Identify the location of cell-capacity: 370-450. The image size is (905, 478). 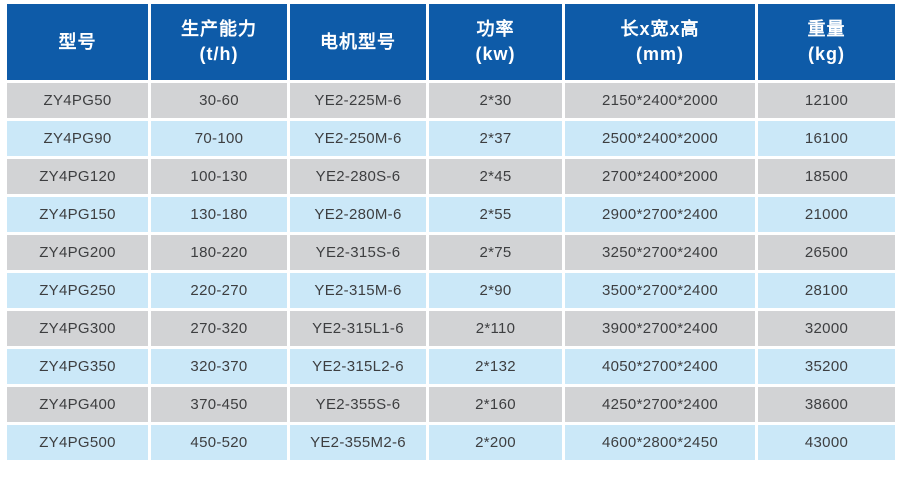
(219, 404).